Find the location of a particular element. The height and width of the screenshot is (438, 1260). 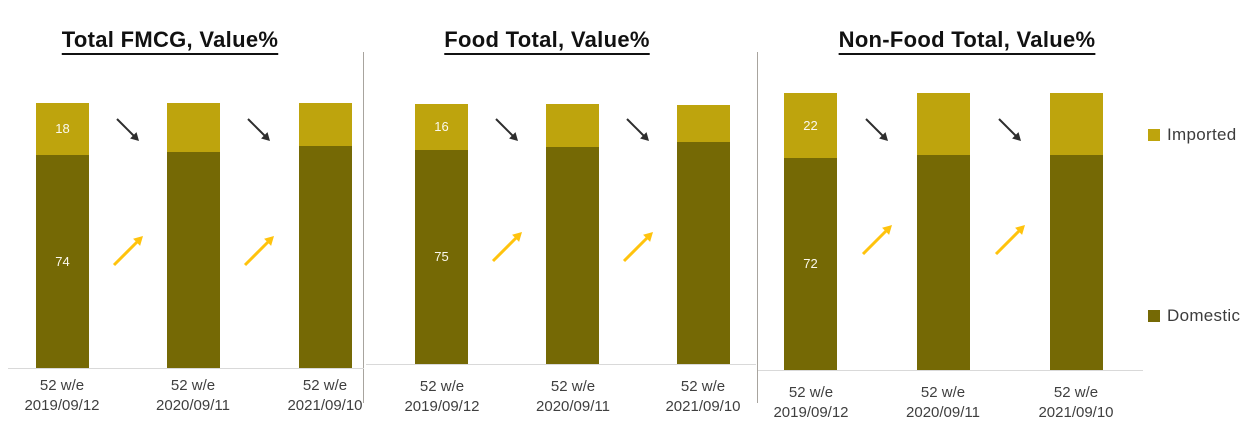

legend-label: Imported is located at coordinates (1202, 134).